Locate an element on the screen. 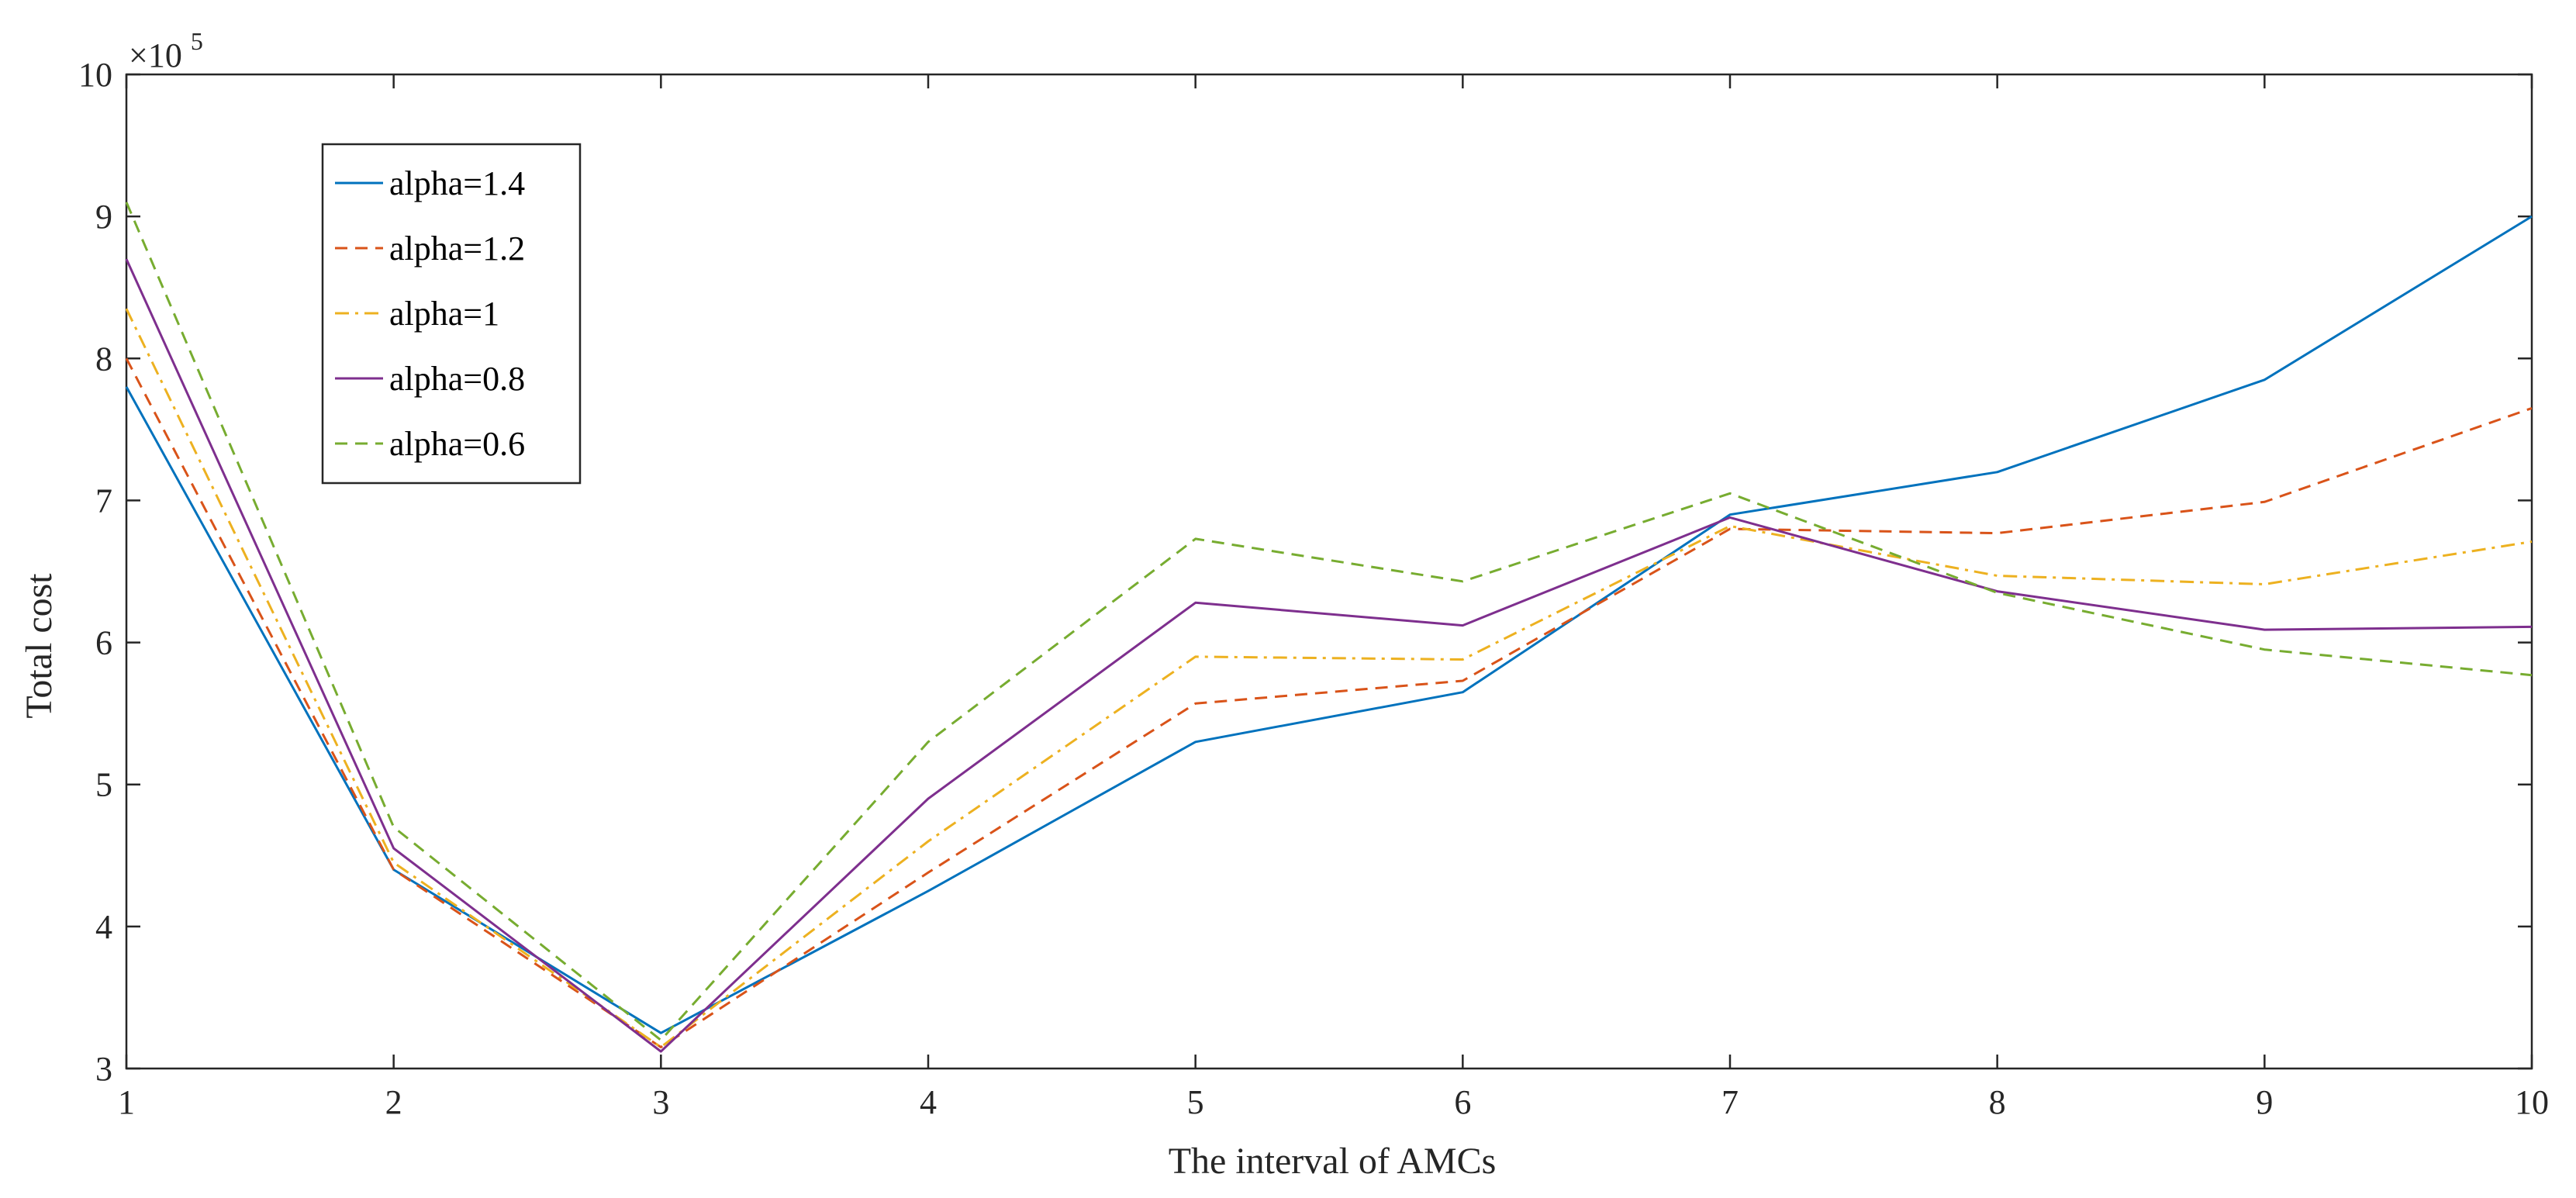 The height and width of the screenshot is (1198, 2576). x-tick-label-6: 6 is located at coordinates (1463, 1102).